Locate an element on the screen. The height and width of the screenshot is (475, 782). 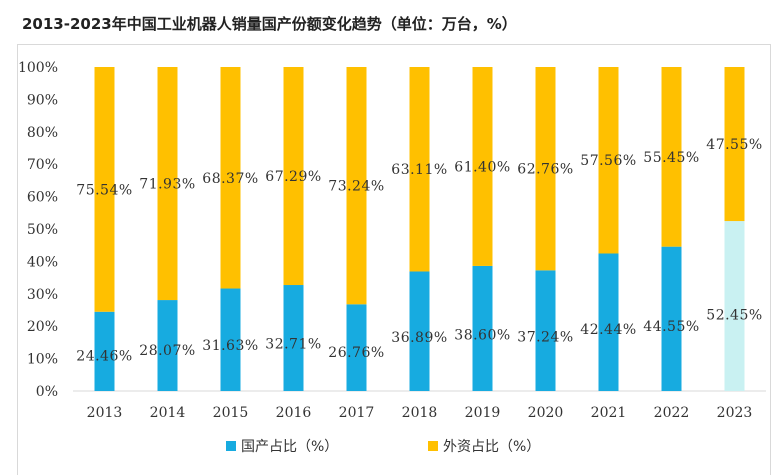
bar-domestic-2014 is located at coordinates (167, 345).